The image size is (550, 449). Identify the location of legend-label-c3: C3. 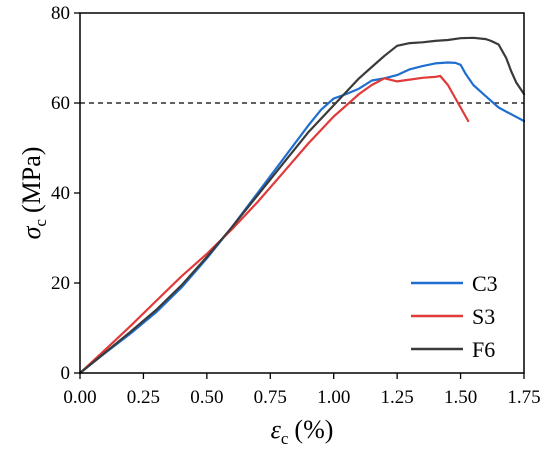
(485, 283).